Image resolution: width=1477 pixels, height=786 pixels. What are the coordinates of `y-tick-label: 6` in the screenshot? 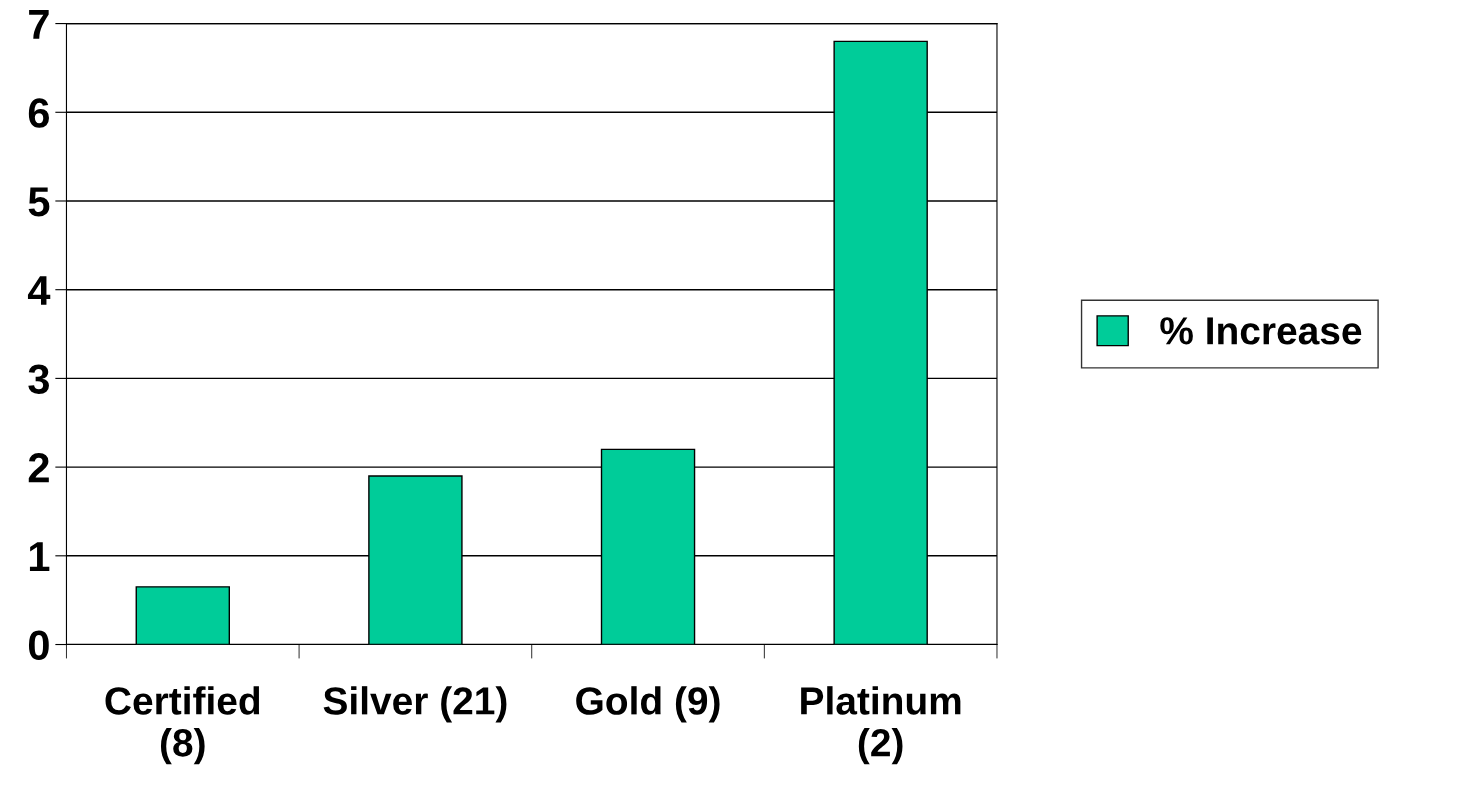 It's located at (38, 113).